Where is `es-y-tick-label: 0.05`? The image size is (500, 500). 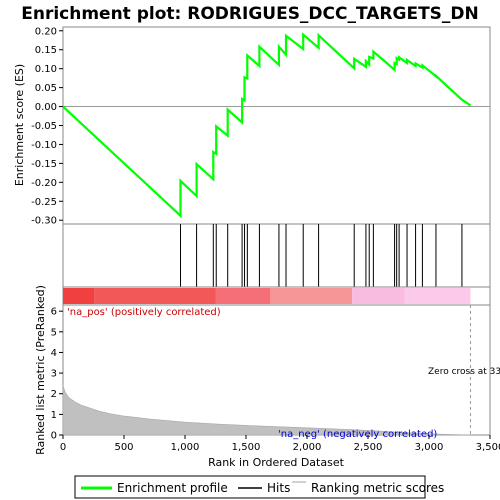 es-y-tick-label: 0.05 is located at coordinates (46, 88).